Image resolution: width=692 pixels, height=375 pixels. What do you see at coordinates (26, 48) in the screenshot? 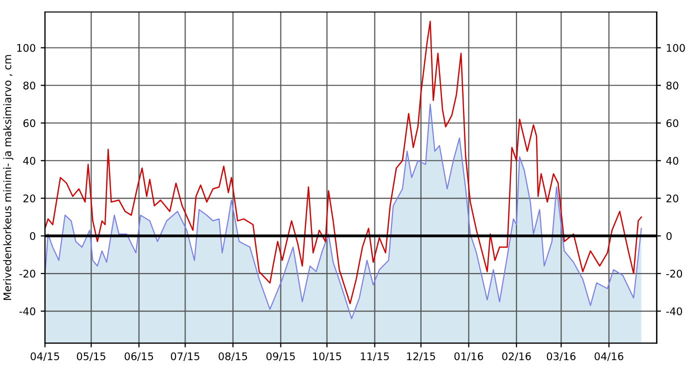
I see `y-tick-label: 100` at bounding box center [26, 48].